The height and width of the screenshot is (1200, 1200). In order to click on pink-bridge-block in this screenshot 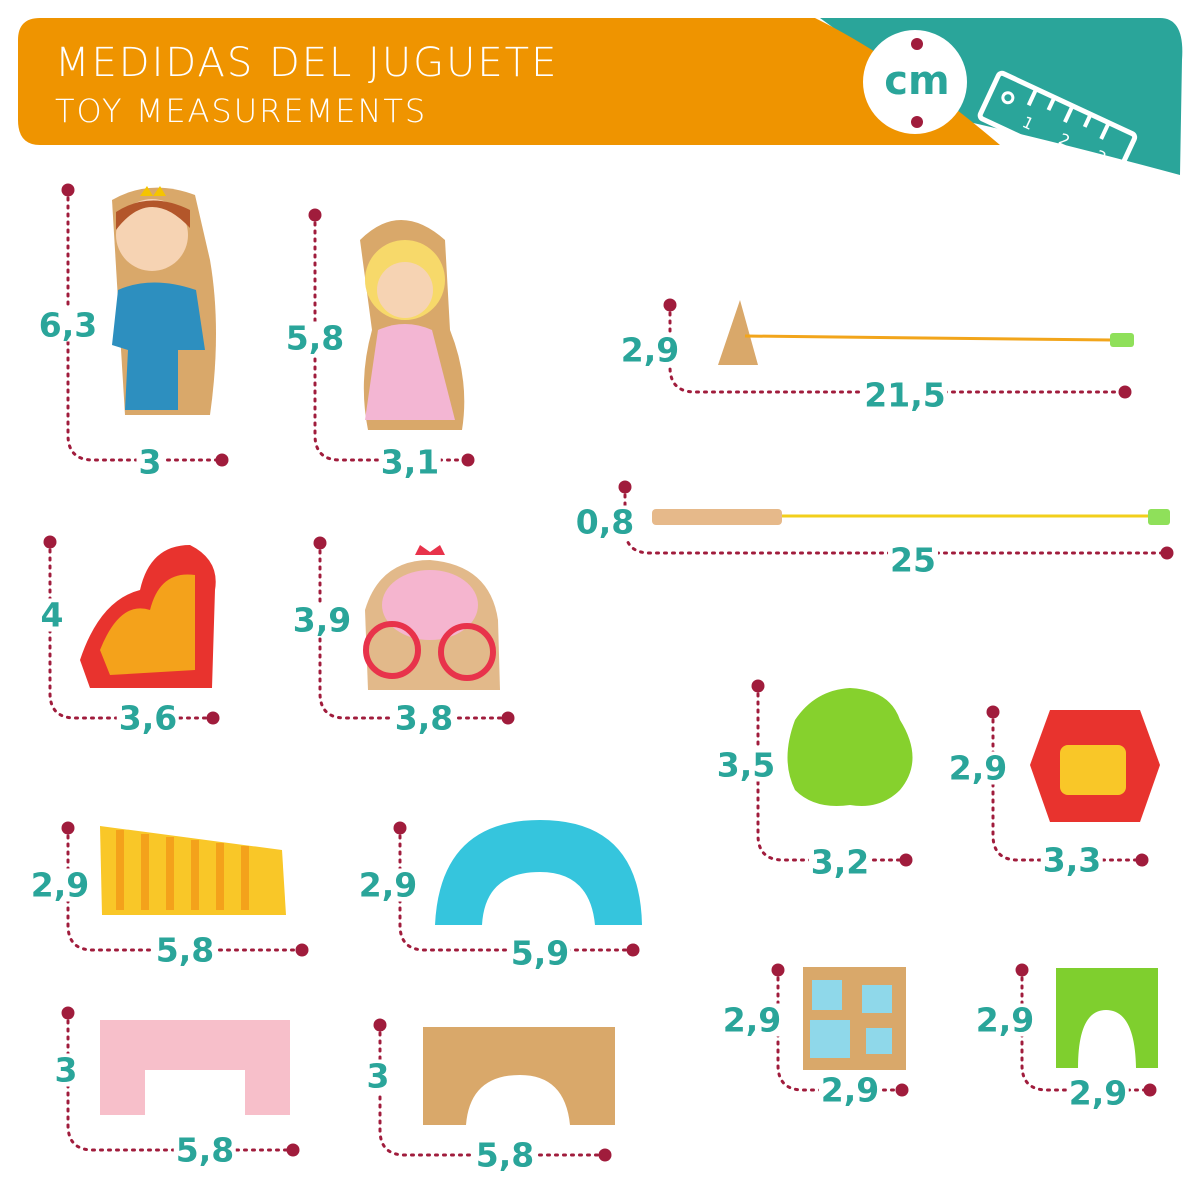, I will do `click(195, 1067)`.